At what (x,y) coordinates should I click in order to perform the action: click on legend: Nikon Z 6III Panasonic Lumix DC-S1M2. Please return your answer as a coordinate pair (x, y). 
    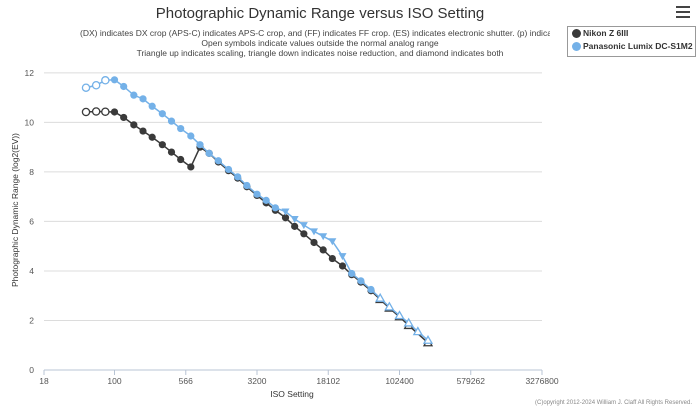
    Looking at the image, I should click on (631, 41).